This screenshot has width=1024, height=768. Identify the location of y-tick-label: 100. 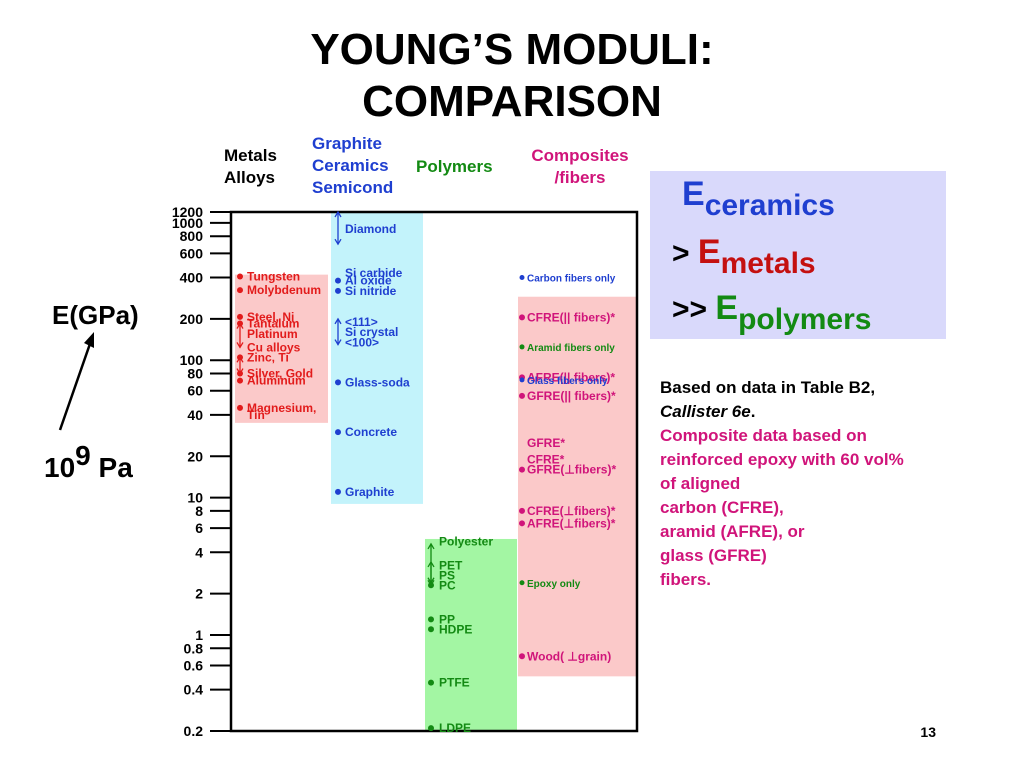
(192, 360).